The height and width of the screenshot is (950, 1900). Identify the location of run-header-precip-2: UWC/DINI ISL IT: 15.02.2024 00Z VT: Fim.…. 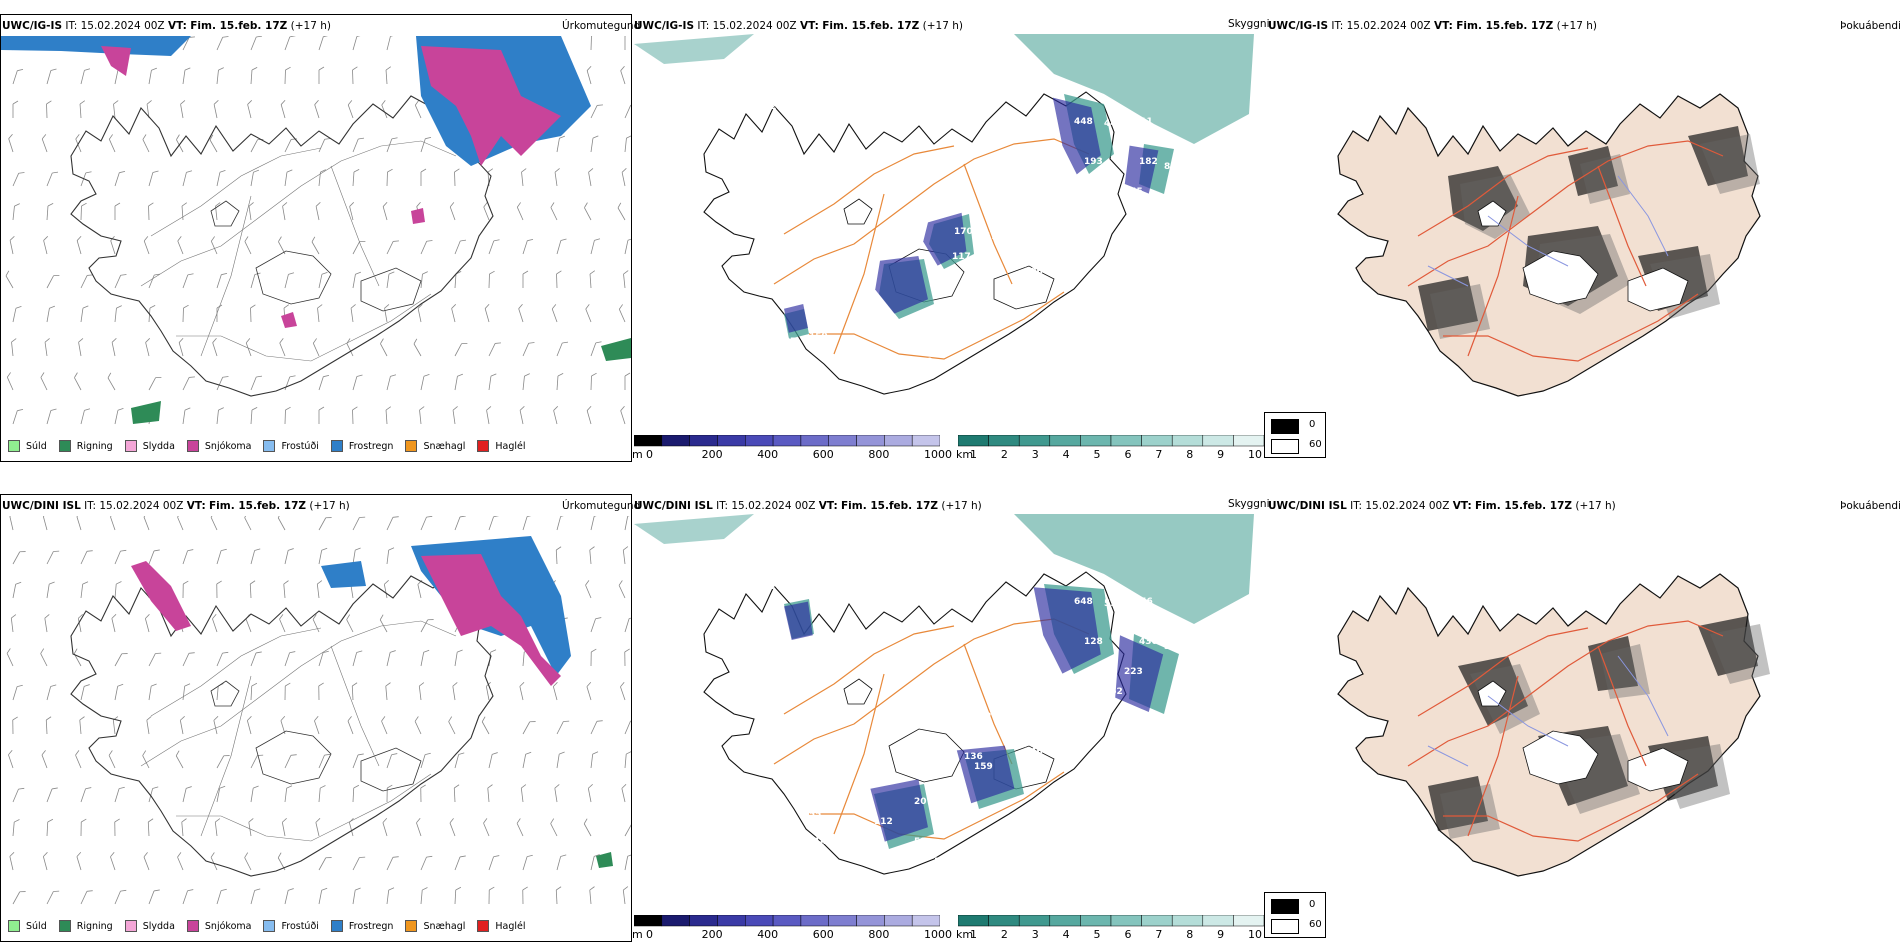
(176, 506).